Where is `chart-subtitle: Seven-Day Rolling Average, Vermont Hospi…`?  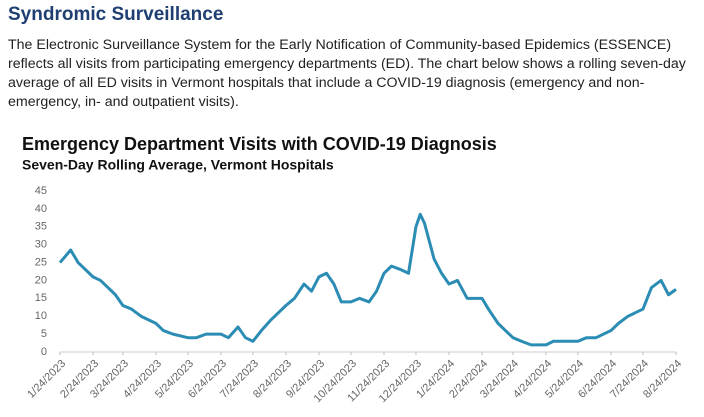 chart-subtitle: Seven-Day Rolling Average, Vermont Hospi… is located at coordinates (178, 165).